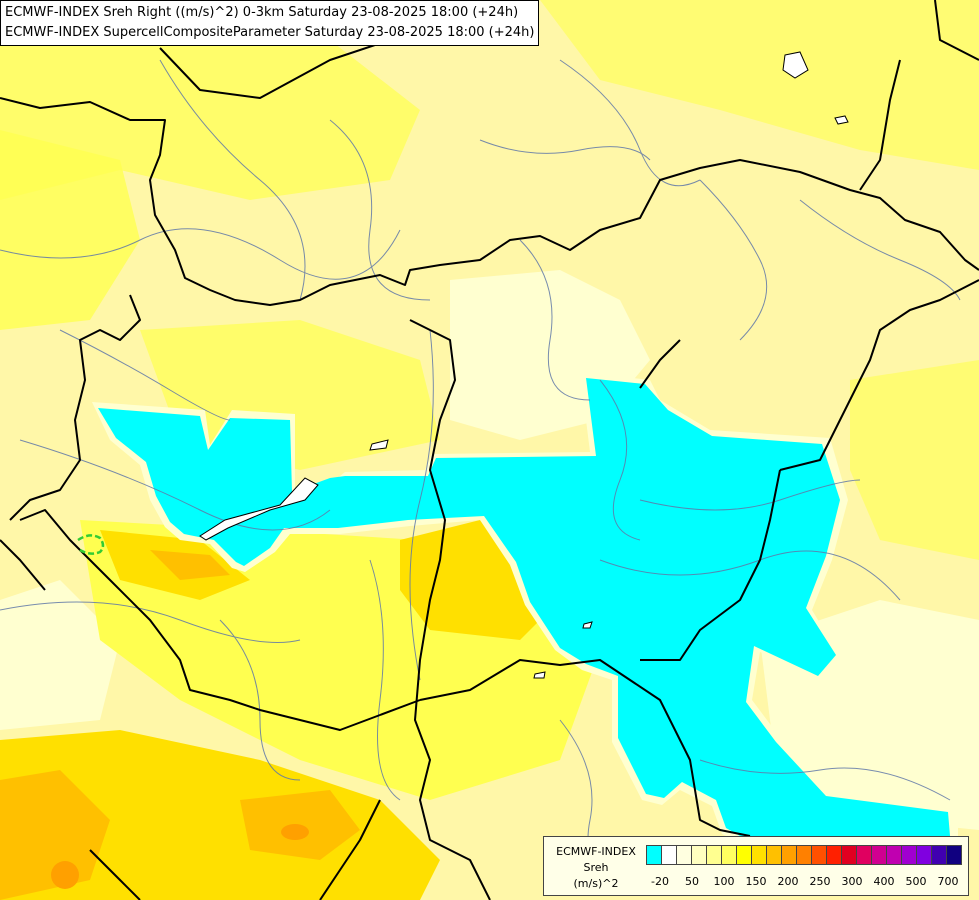 The image size is (979, 900). I want to click on yellow-field-north, so click(210, 100).